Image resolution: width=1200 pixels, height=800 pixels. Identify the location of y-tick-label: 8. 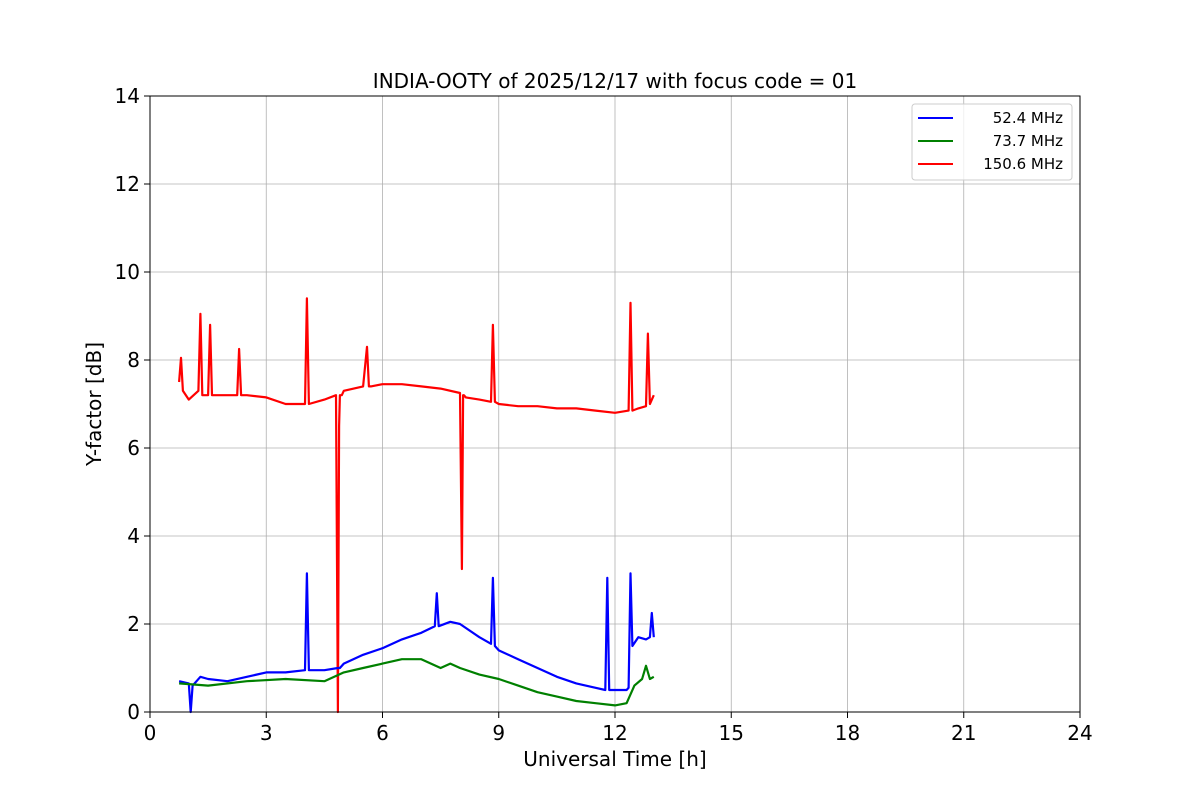
(133, 360).